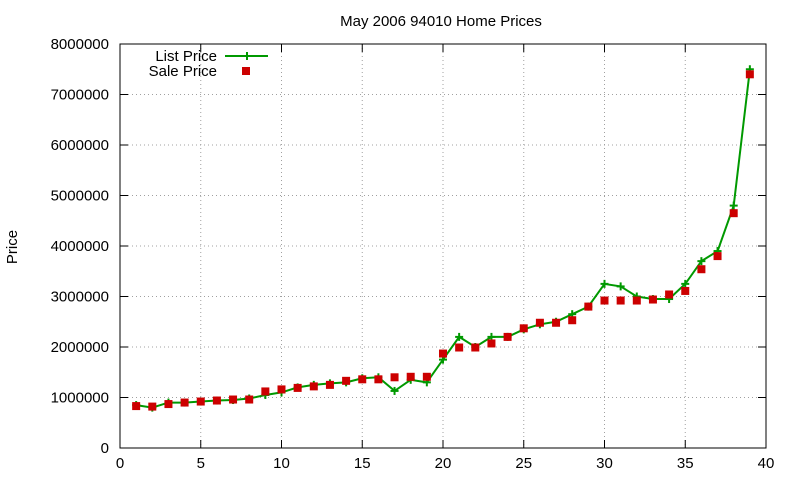 The width and height of the screenshot is (800, 480). I want to click on x-tick-label: 30, so click(604, 463).